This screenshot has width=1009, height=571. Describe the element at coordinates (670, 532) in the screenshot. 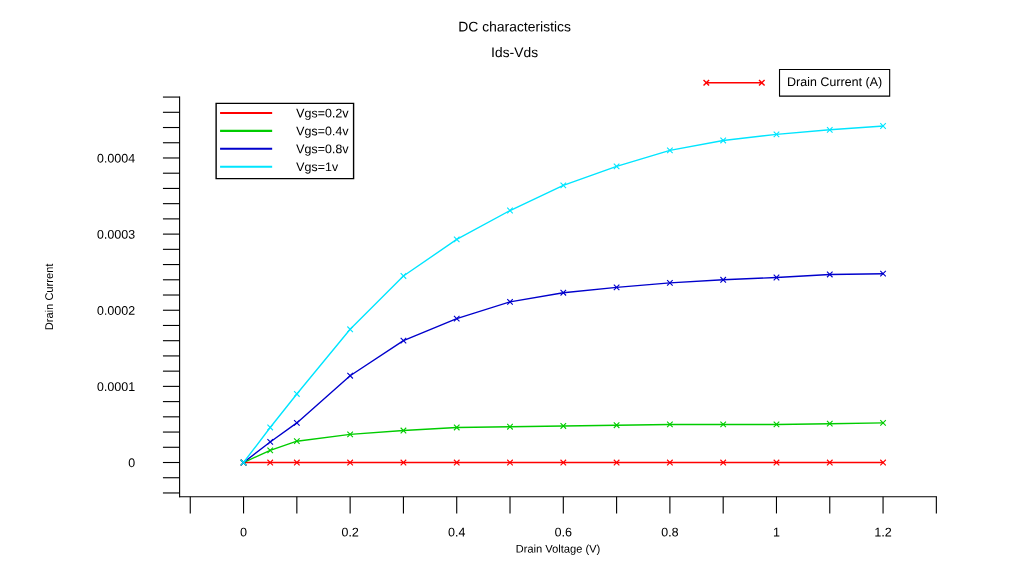

I see `x-tick-label: 0.8` at that location.